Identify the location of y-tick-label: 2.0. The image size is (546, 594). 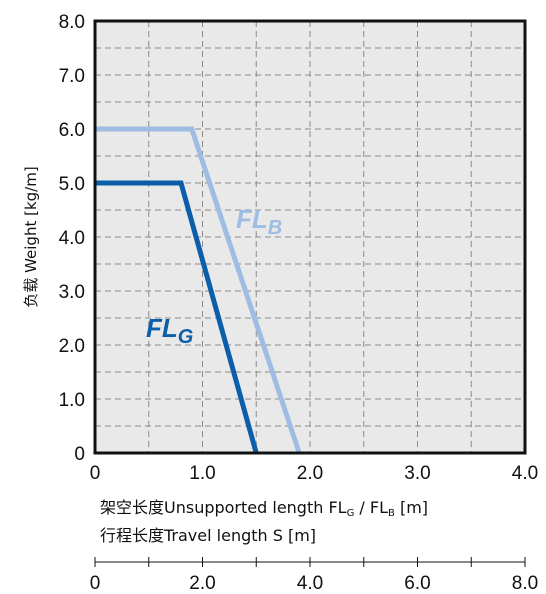
(72, 346).